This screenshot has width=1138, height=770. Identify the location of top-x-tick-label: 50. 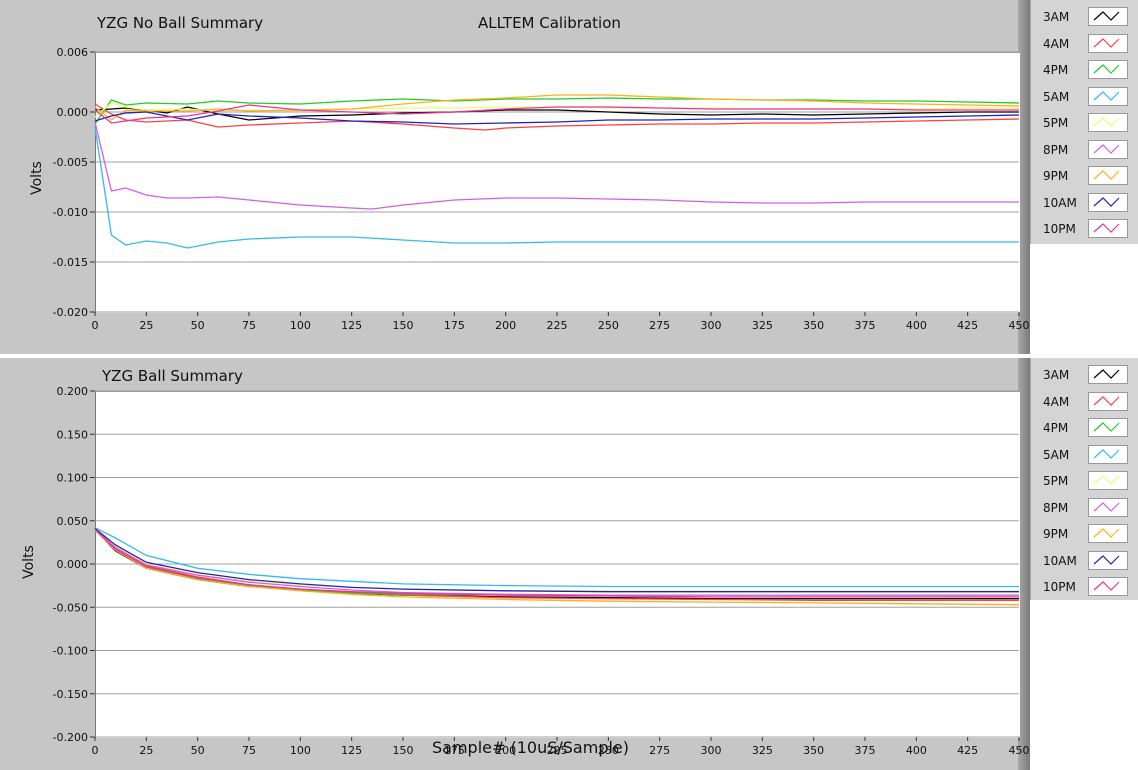
(198, 325).